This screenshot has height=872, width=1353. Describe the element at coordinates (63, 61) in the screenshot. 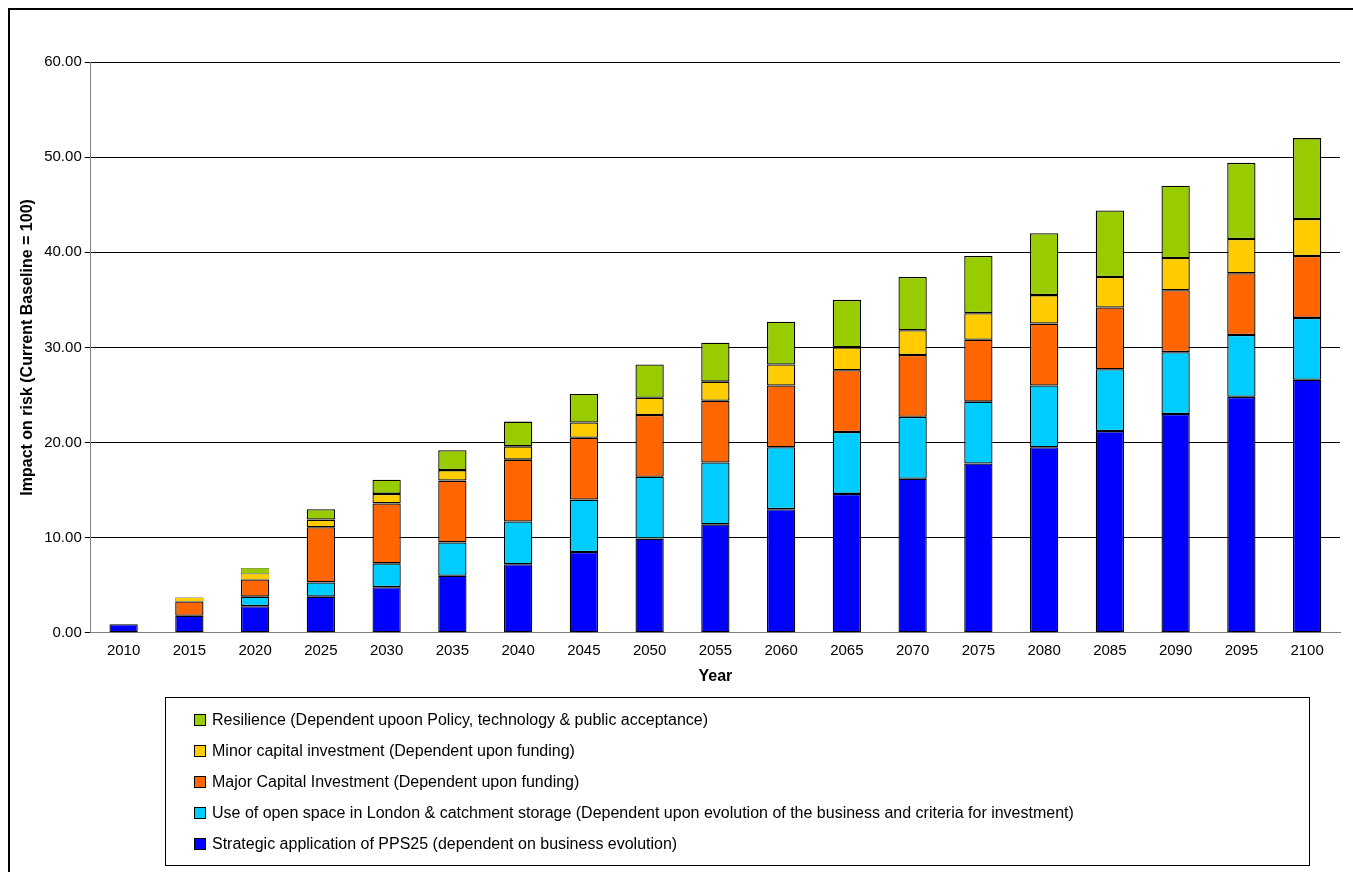

I see `y-tick-label: 60.00` at that location.